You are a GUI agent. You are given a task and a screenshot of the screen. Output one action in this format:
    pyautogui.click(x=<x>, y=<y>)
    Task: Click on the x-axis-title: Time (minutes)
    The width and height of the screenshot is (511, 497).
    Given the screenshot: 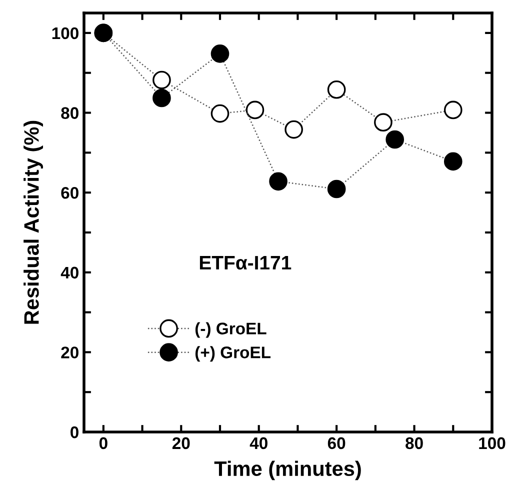 What is the action you would take?
    pyautogui.click(x=287, y=470)
    